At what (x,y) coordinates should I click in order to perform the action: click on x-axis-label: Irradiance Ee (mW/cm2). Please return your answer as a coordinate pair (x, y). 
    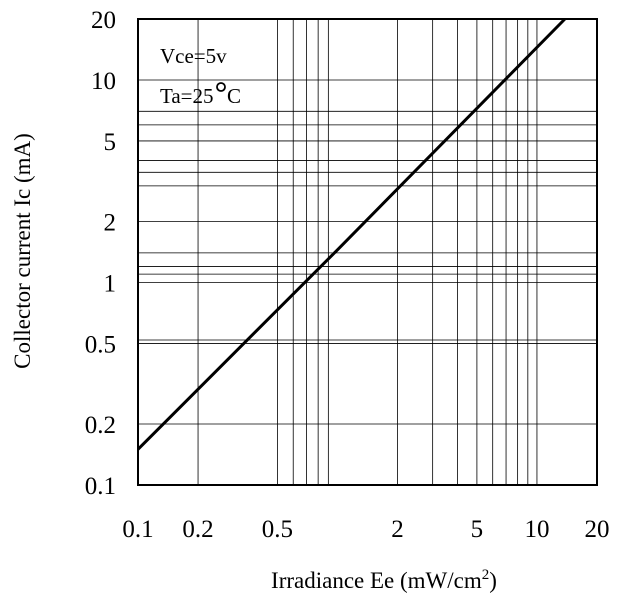
    Looking at the image, I should click on (384, 580).